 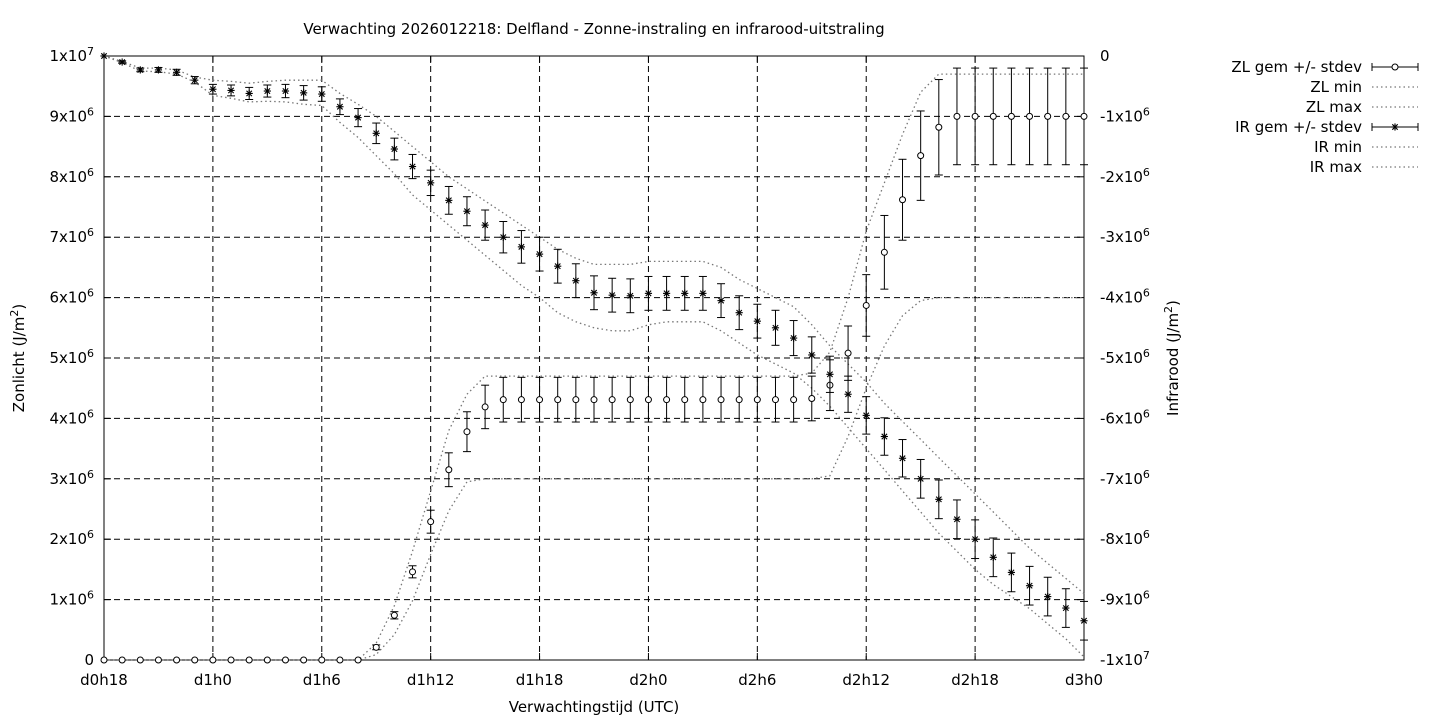 I want to click on y2-tick-label: -3x10⁶, so click(x=1125, y=236).